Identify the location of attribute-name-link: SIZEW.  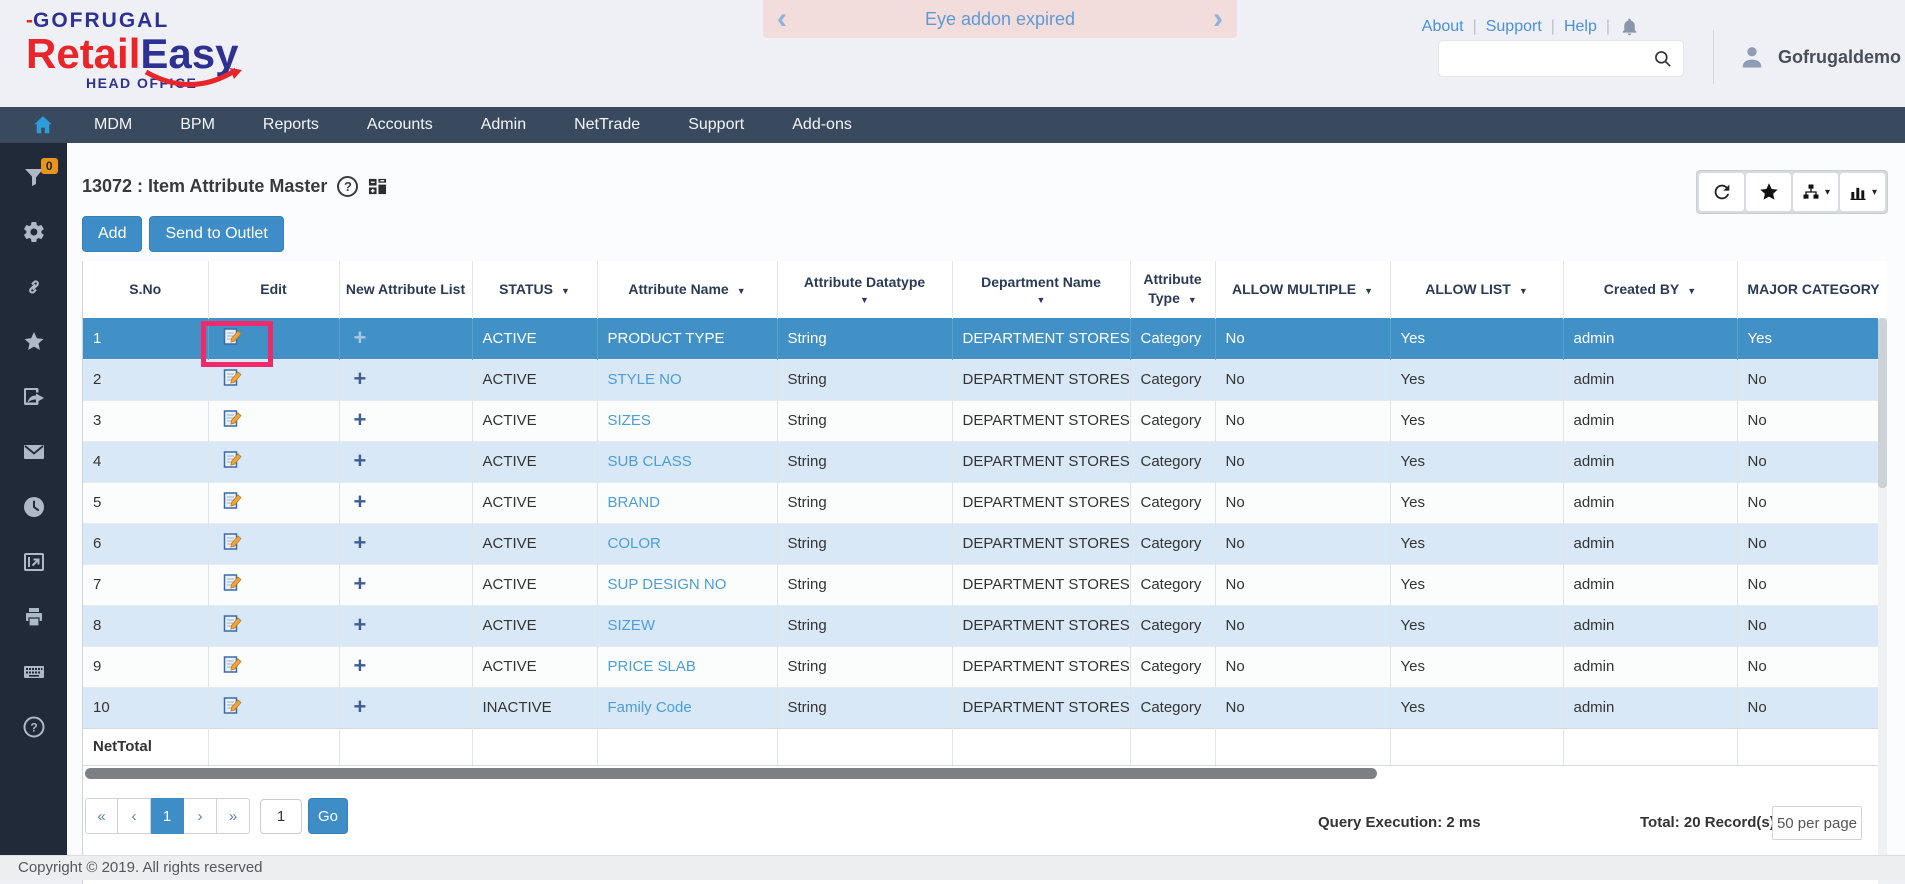
(631, 625).